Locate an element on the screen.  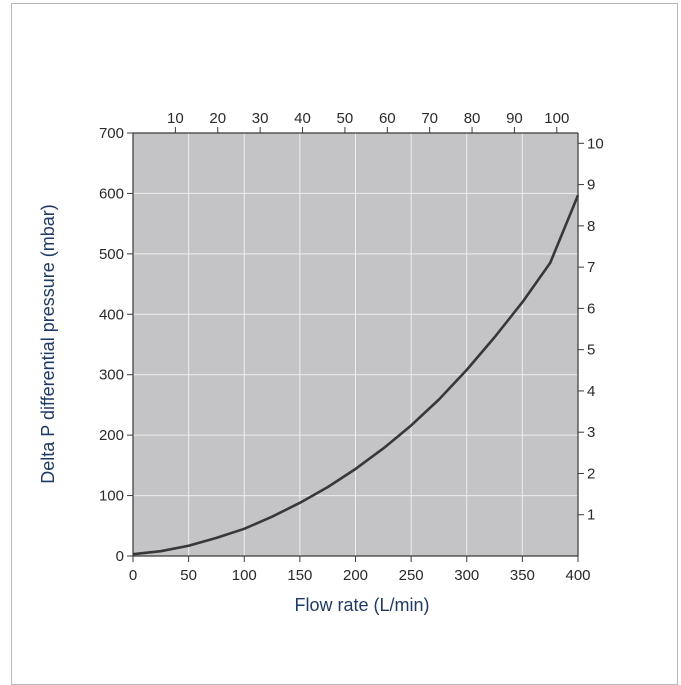
right-tick-label: 7 is located at coordinates (591, 267).